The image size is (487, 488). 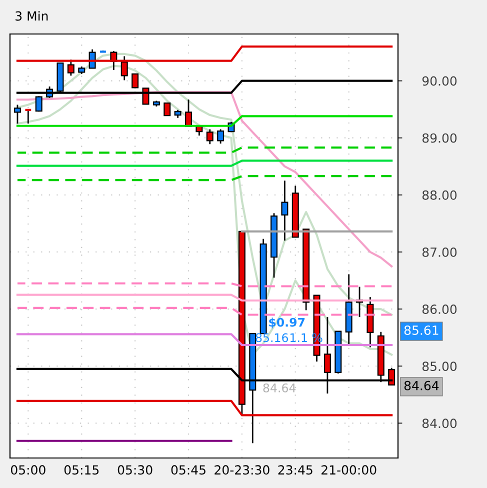 What do you see at coordinates (439, 423) in the screenshot?
I see `y-tick-label: 84.00` at bounding box center [439, 423].